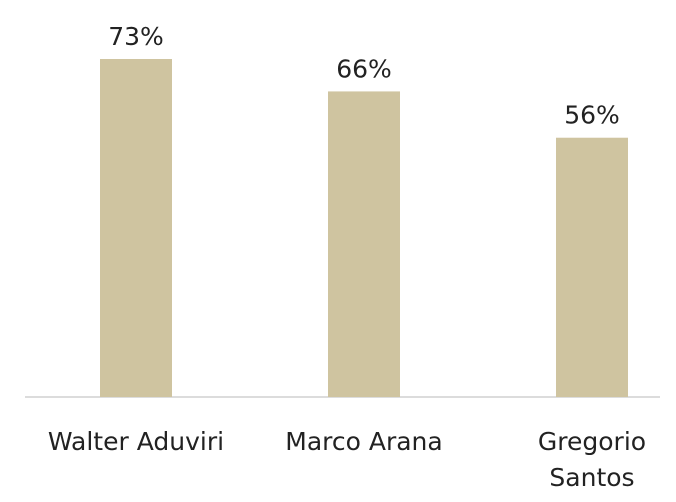 The image size is (676, 502). Describe the element at coordinates (136, 36) in the screenshot. I see `value-label: 73%` at that location.